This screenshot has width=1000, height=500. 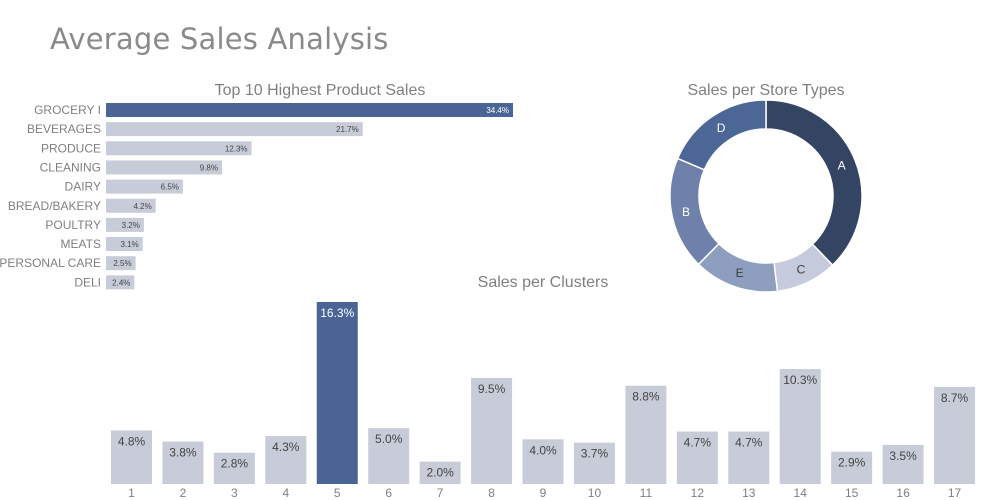 I want to click on cluster-value-label: 3.7%, so click(x=595, y=454).